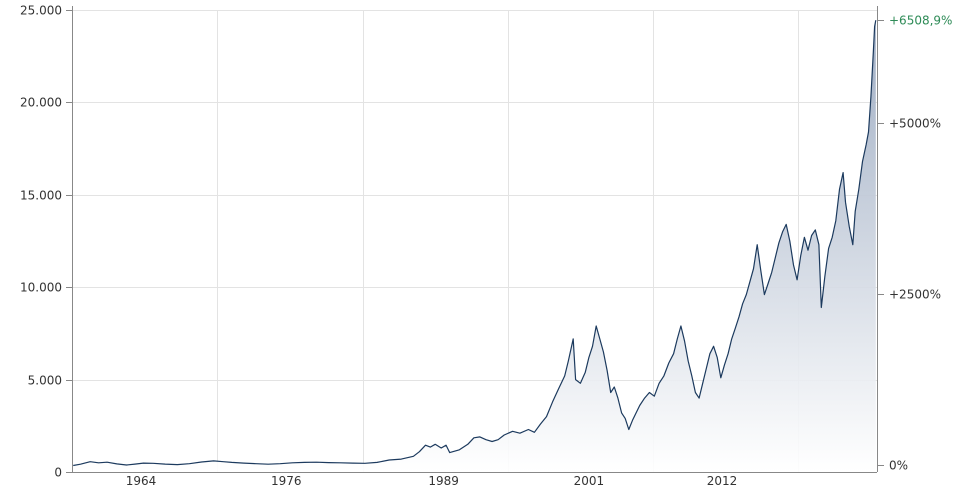 This screenshot has width=980, height=500. Describe the element at coordinates (46, 242) in the screenshot. I see `y-axis-left: 0 5.000 10.000 15.000 20.000 25.000` at that location.